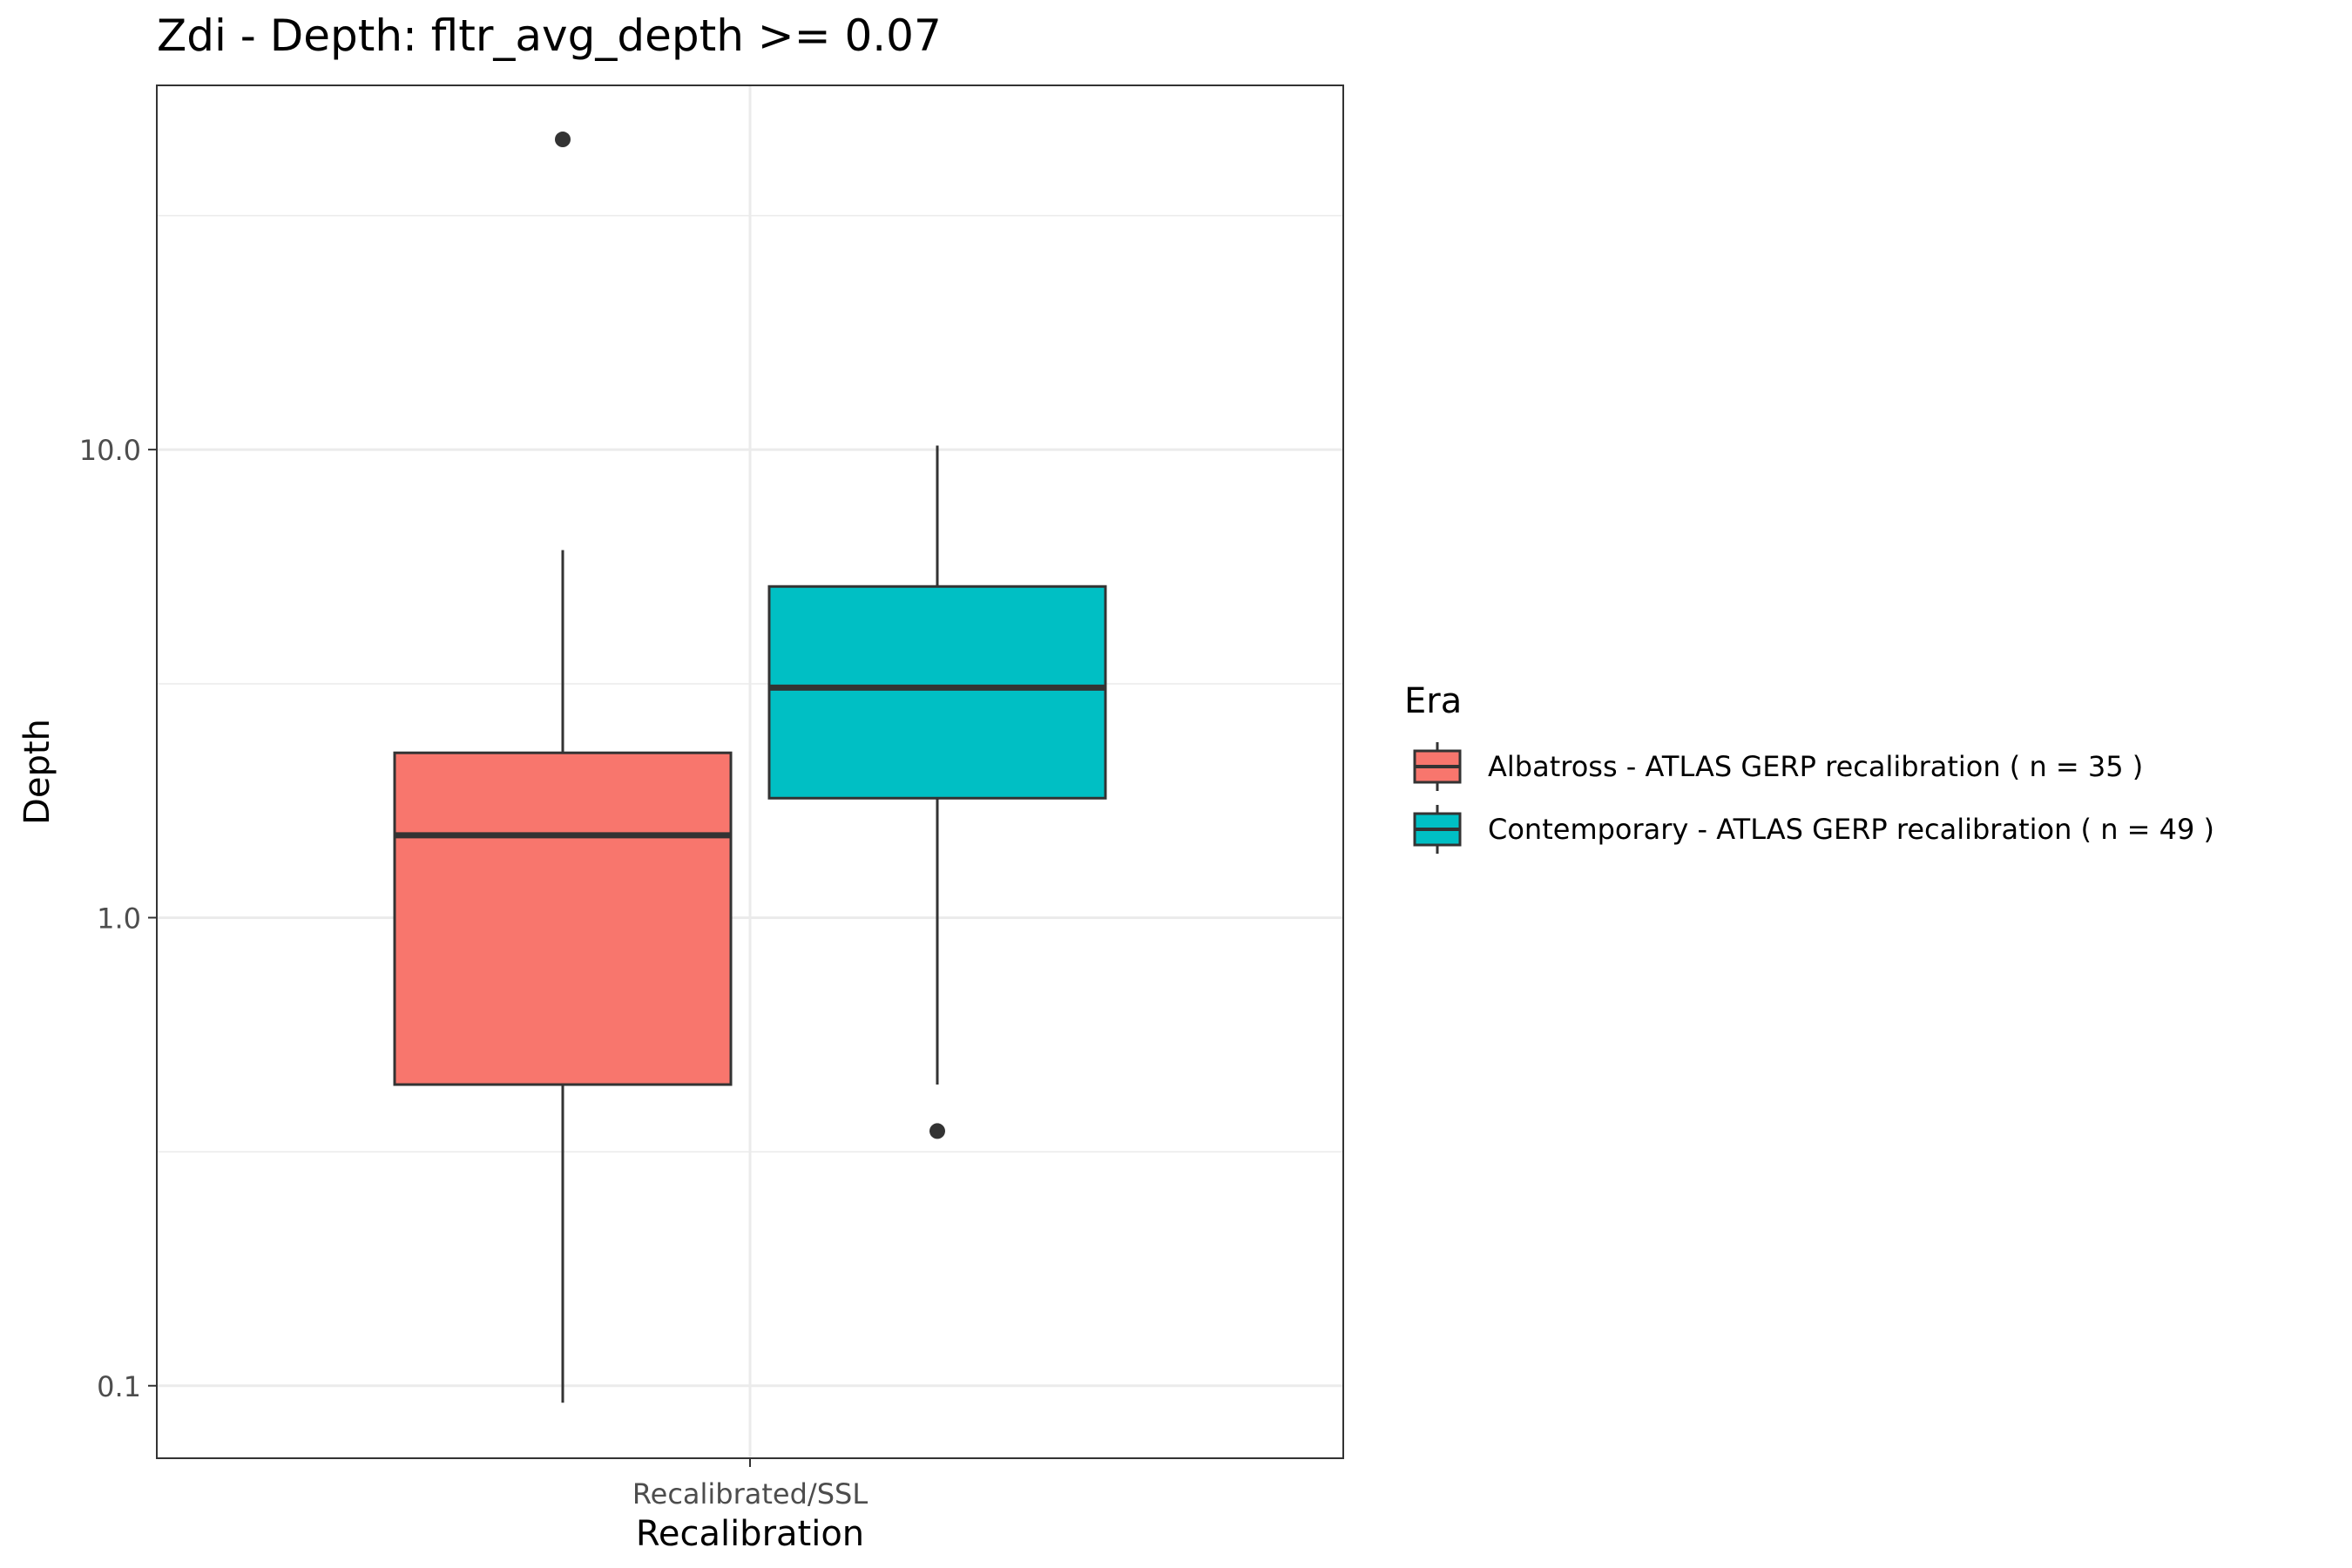 The height and width of the screenshot is (1568, 2352). What do you see at coordinates (37, 772) in the screenshot?
I see `y-axis-label: Depth` at bounding box center [37, 772].